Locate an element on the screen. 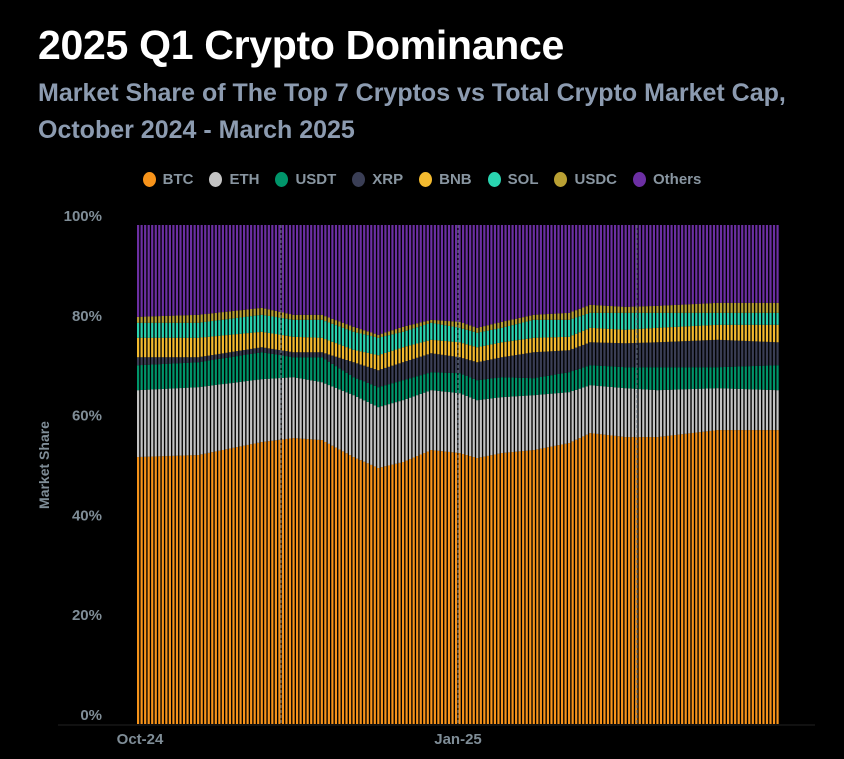 The height and width of the screenshot is (759, 844). legend-item-eth: ETH is located at coordinates (234, 179).